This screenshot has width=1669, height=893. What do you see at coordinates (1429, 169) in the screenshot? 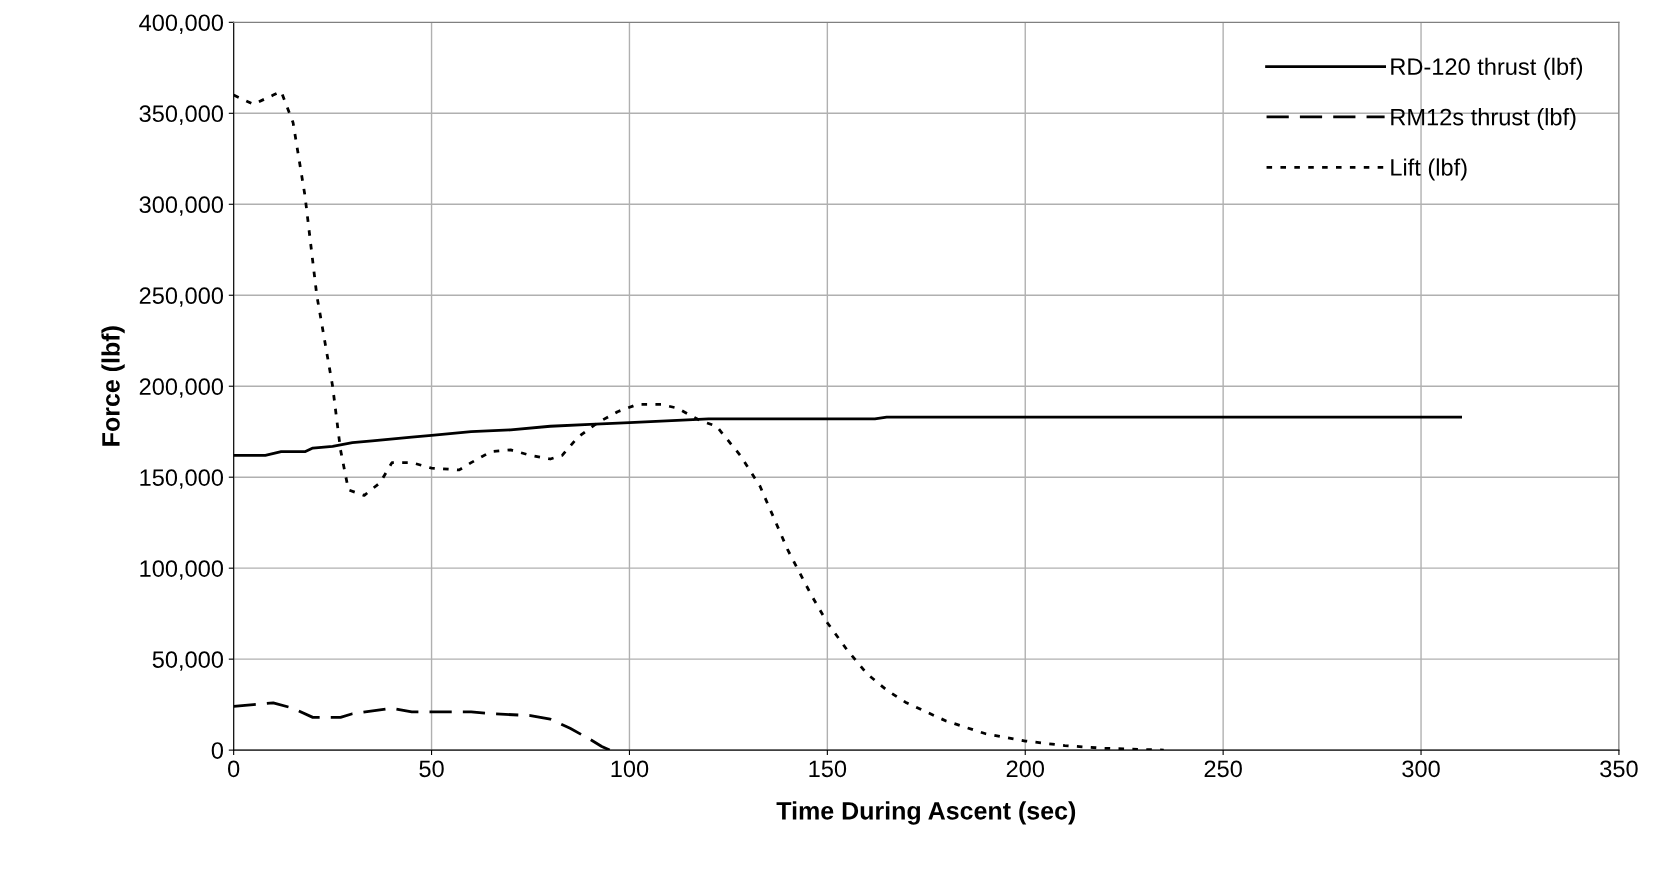
I see `legend-label: Lift (lbf)` at bounding box center [1429, 169].